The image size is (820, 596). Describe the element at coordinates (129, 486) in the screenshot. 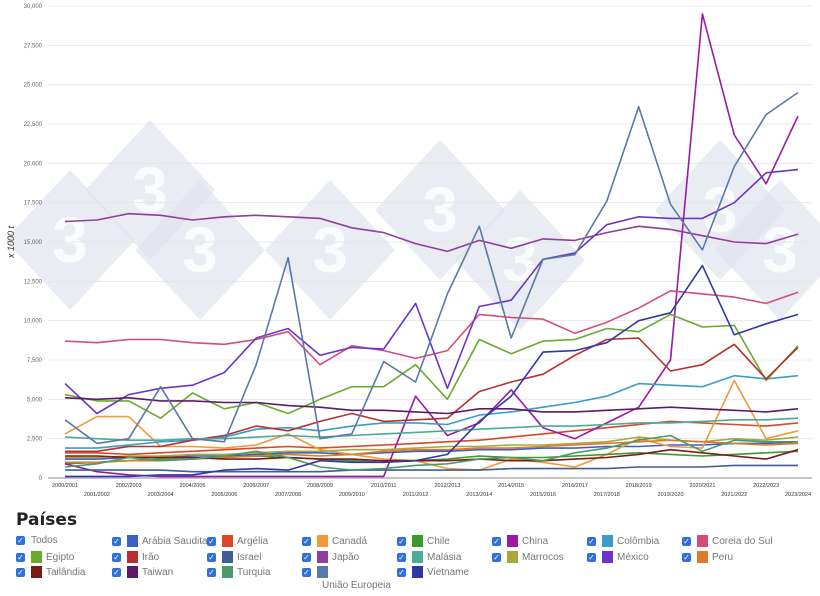

I see `x-tick-label: 2002/2003` at that location.